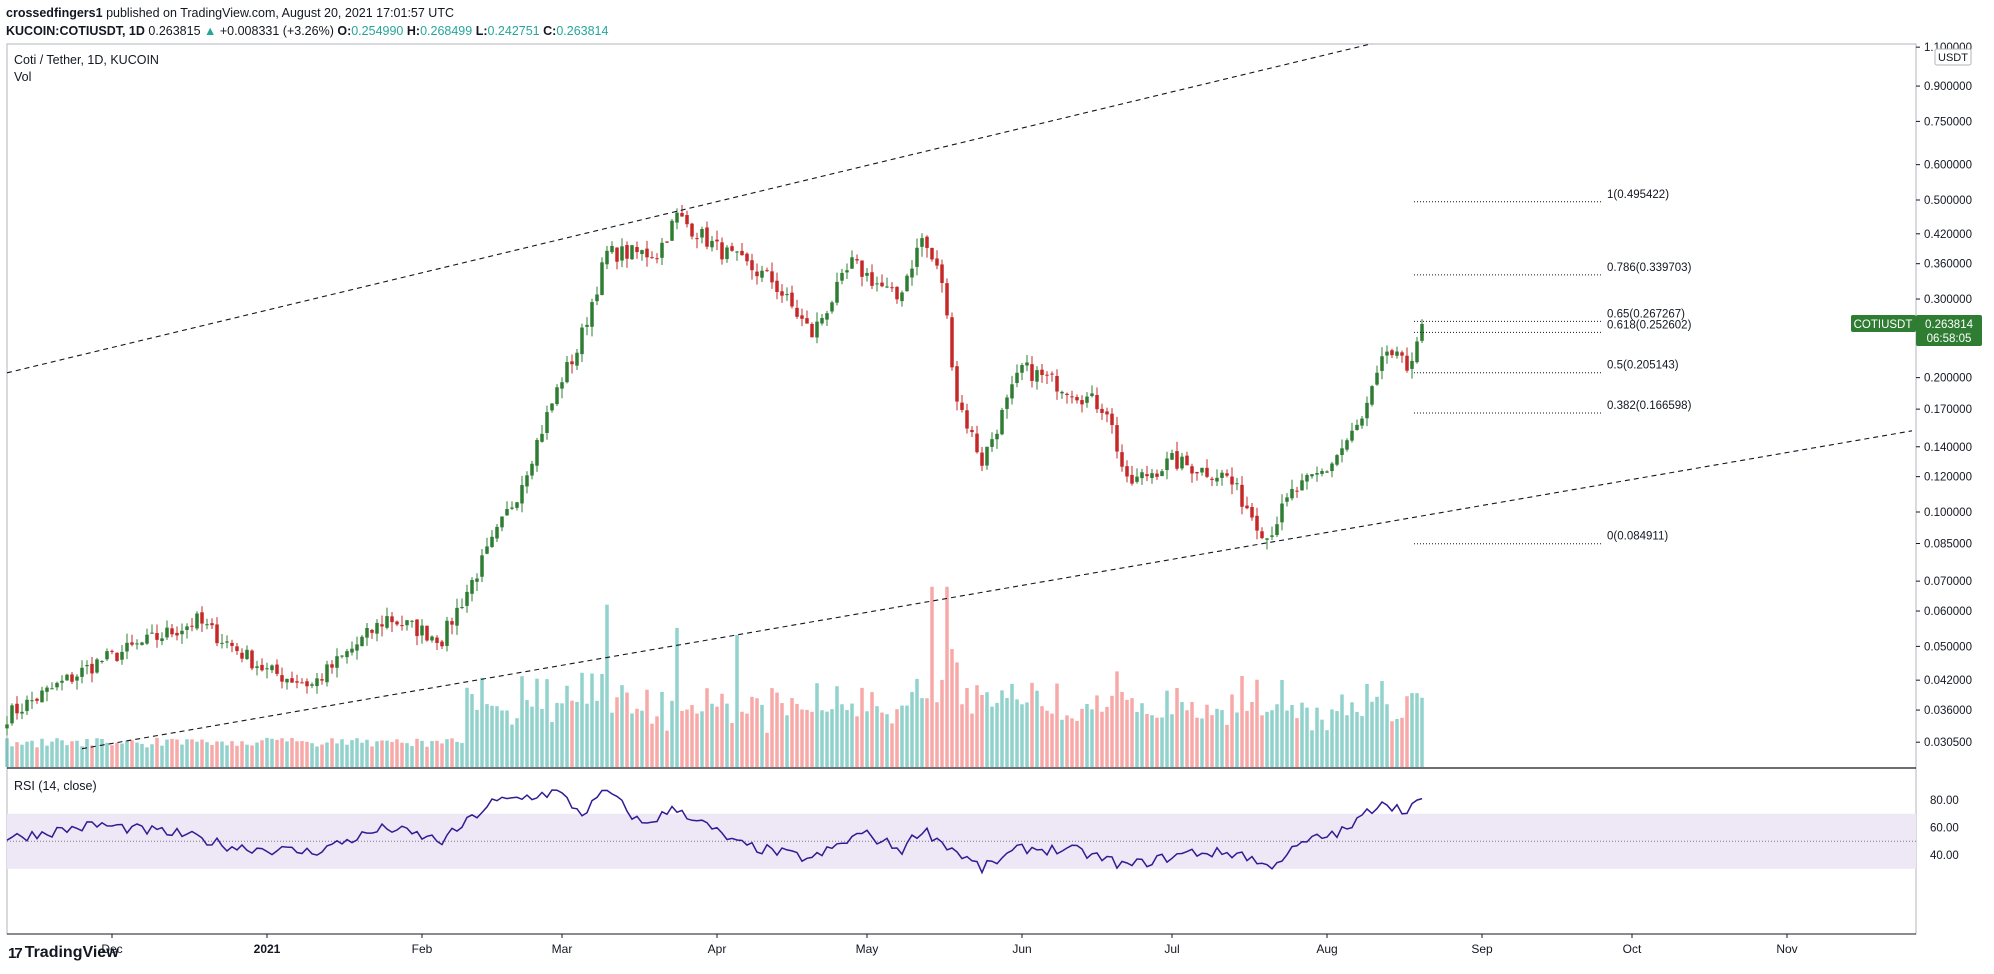 The height and width of the screenshot is (974, 1994). I want to click on tradingview-logo: 17 TradingView, so click(63, 953).